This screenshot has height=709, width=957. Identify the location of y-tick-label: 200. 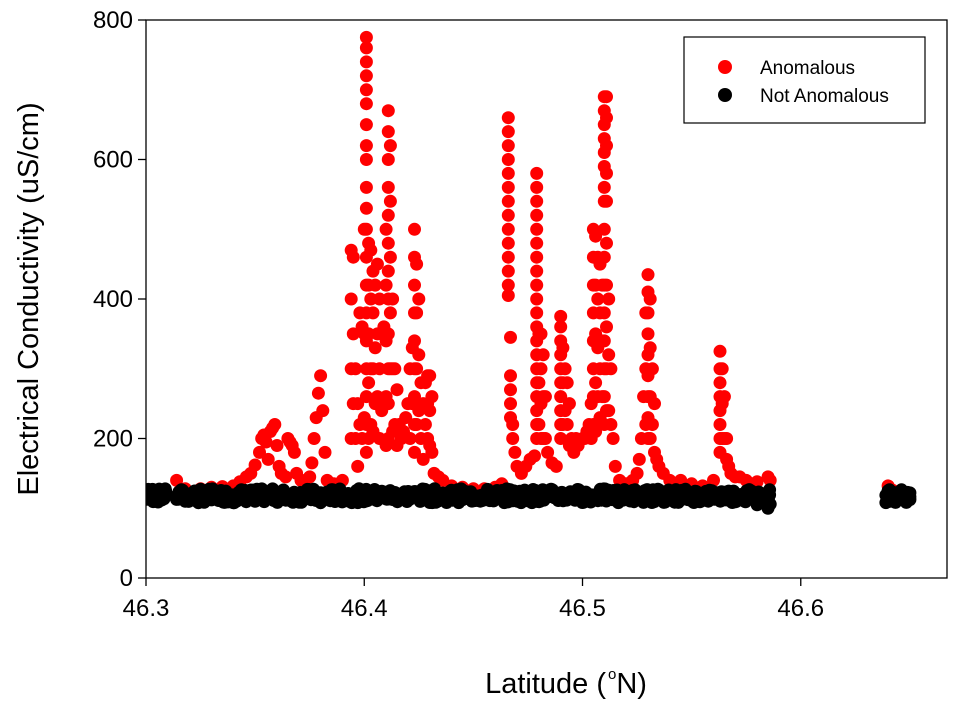
(113, 439).